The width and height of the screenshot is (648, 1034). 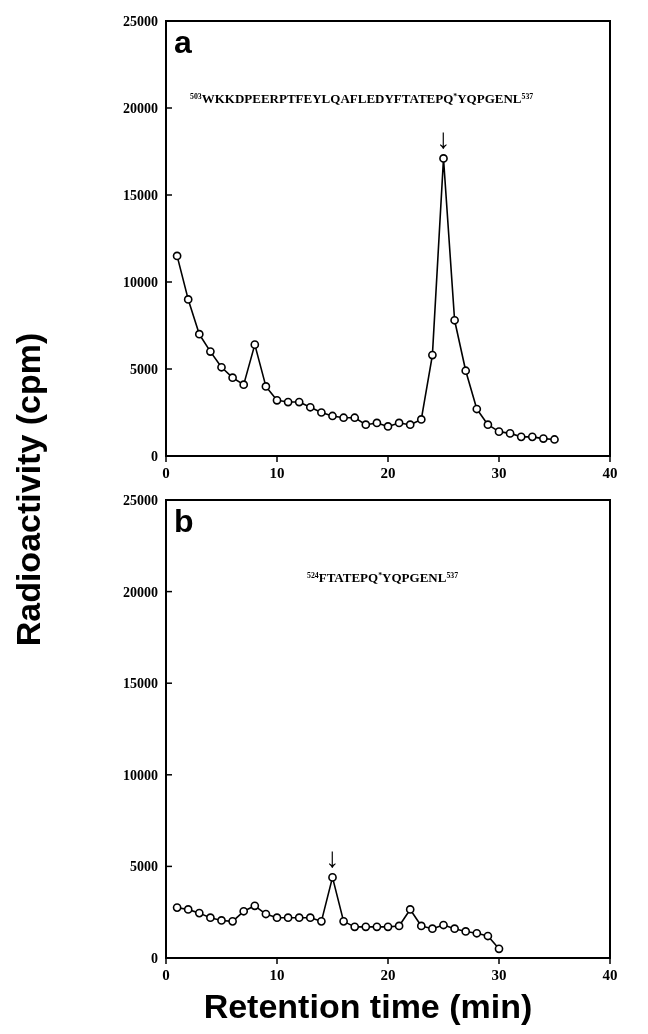 What do you see at coordinates (184, 521) in the screenshot?
I see `annotation: b` at bounding box center [184, 521].